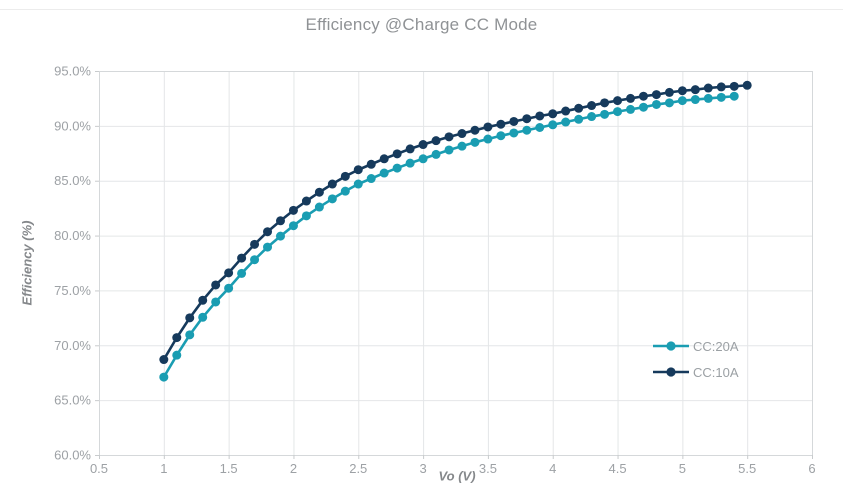 Image resolution: width=843 pixels, height=503 pixels. What do you see at coordinates (618, 468) in the screenshot?
I see `x-tick-label: 4.5` at bounding box center [618, 468].